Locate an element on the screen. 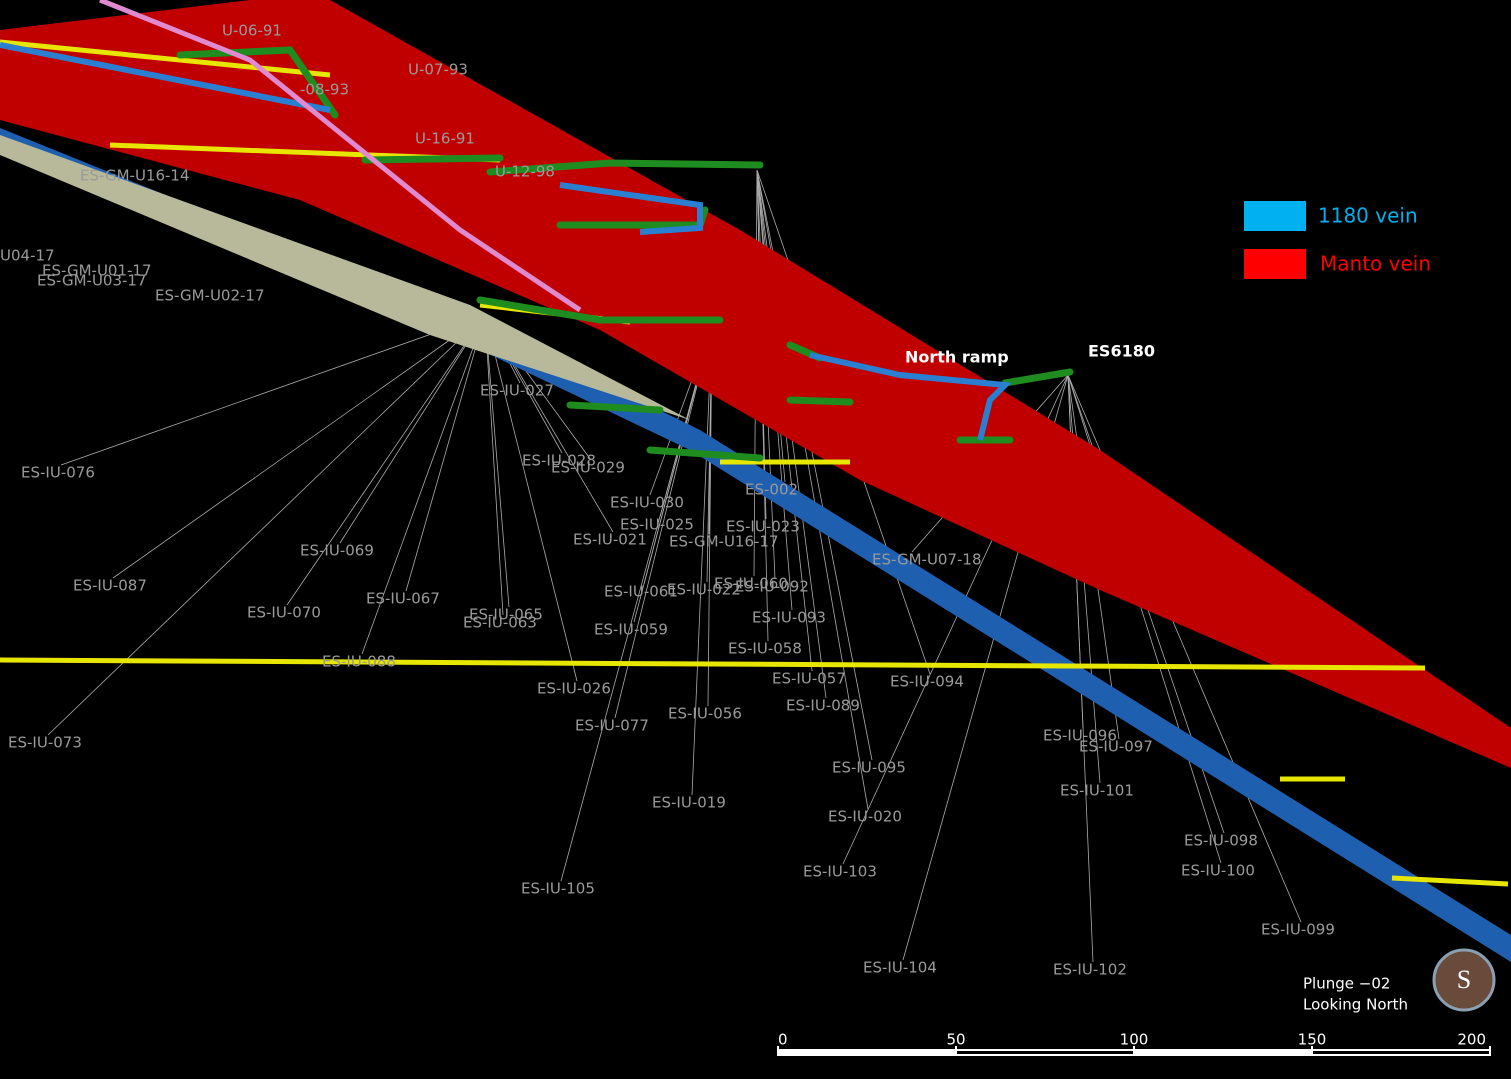 This screenshot has width=1511, height=1079. drillhole-label: ES-IU-059 is located at coordinates (631, 630).